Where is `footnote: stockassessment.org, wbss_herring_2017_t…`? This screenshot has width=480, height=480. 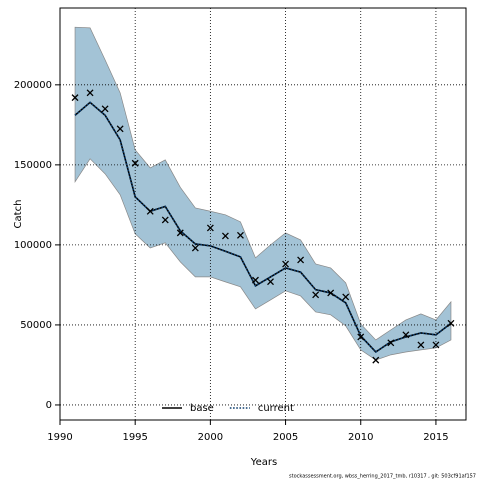 footnote: stockassessment.org, wbss_herring_2017_t… is located at coordinates (382, 477).